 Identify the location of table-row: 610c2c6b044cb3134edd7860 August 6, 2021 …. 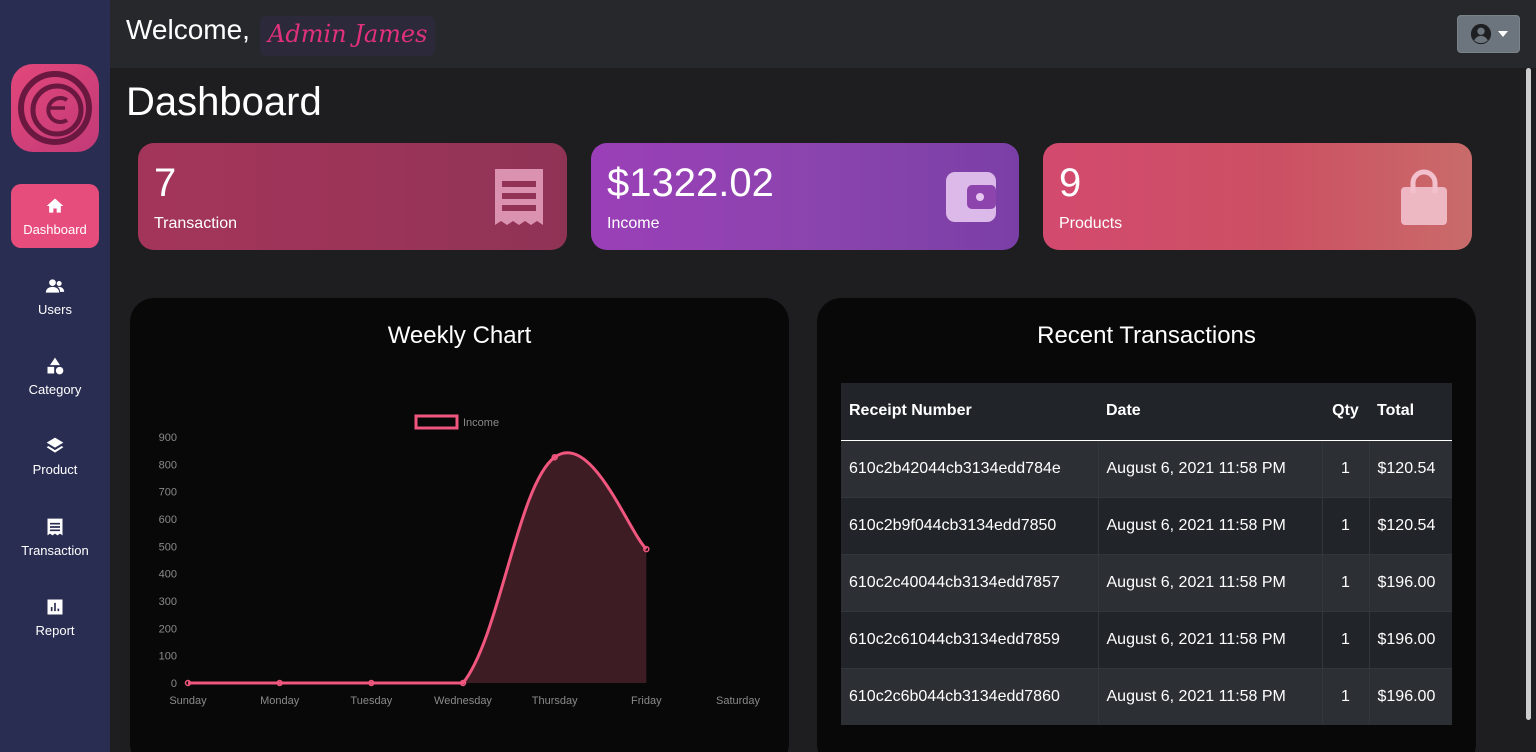
(1146, 696).